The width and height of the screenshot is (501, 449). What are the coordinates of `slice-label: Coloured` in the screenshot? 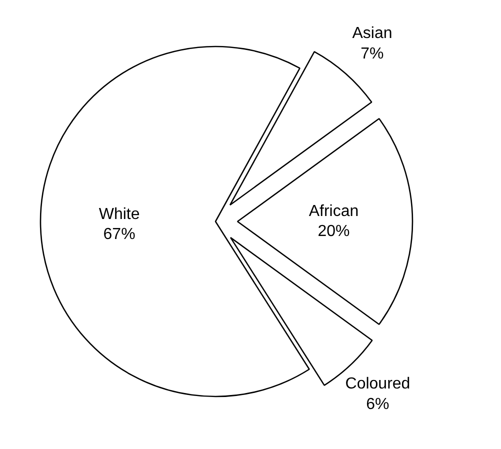 It's located at (377, 384).